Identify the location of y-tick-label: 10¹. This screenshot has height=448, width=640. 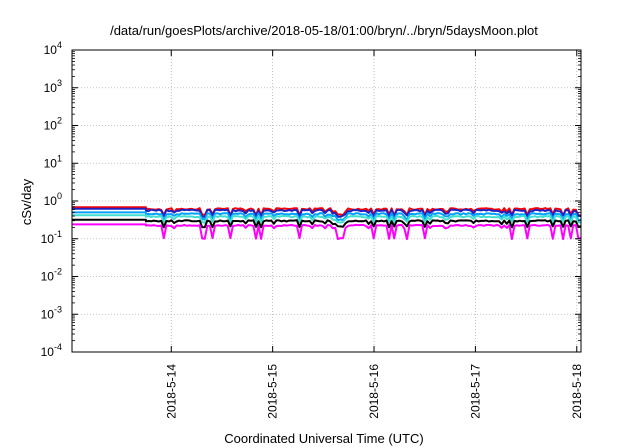
(53, 161).